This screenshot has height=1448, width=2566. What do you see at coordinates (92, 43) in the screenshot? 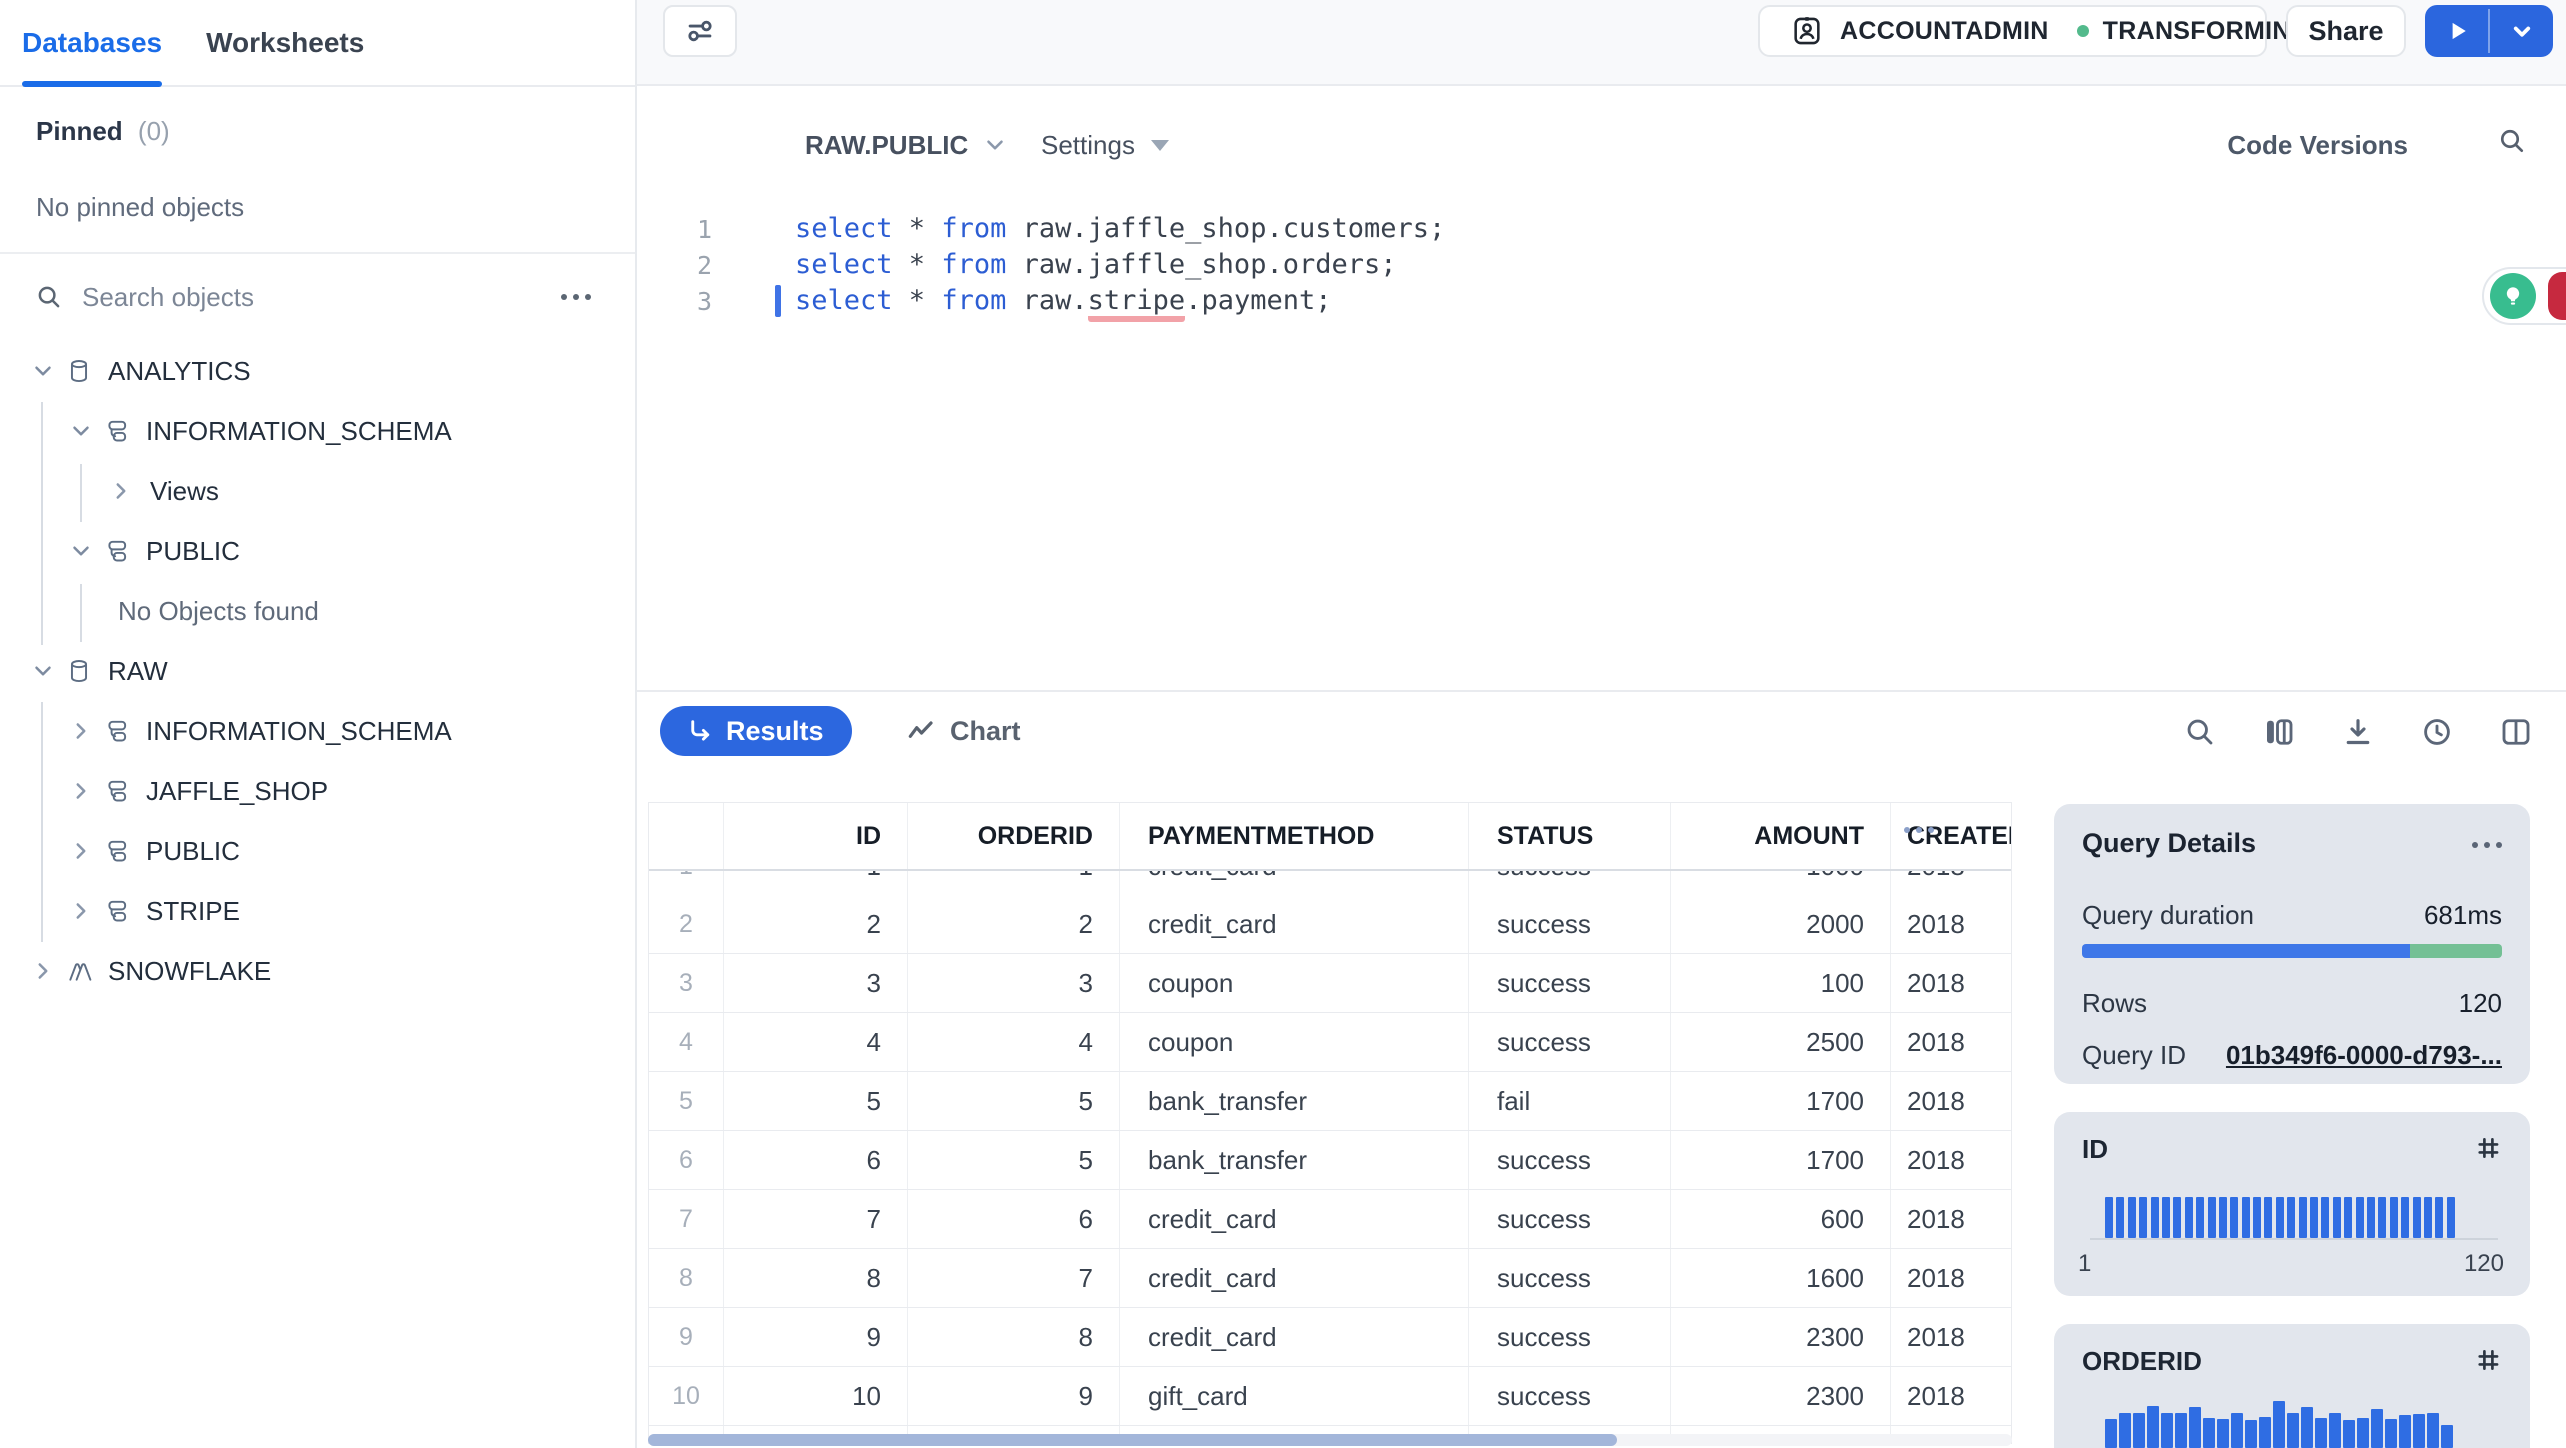
I see `tab-databases: Databases` at bounding box center [92, 43].